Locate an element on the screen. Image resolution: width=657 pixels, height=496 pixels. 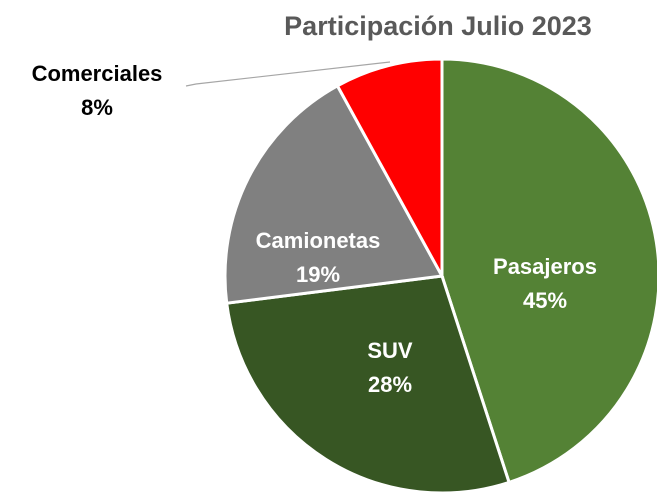
slice-label: Pasajeros is located at coordinates (545, 266).